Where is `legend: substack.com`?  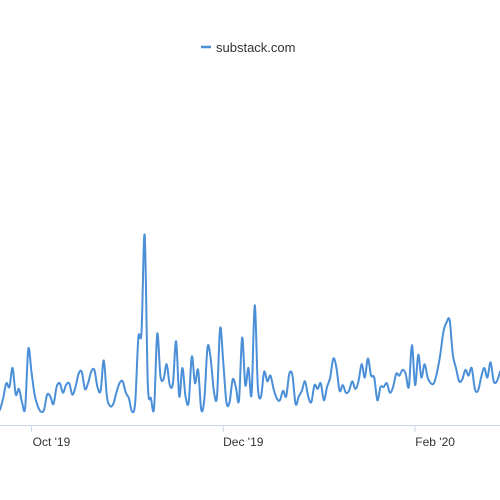
legend: substack.com is located at coordinates (248, 47).